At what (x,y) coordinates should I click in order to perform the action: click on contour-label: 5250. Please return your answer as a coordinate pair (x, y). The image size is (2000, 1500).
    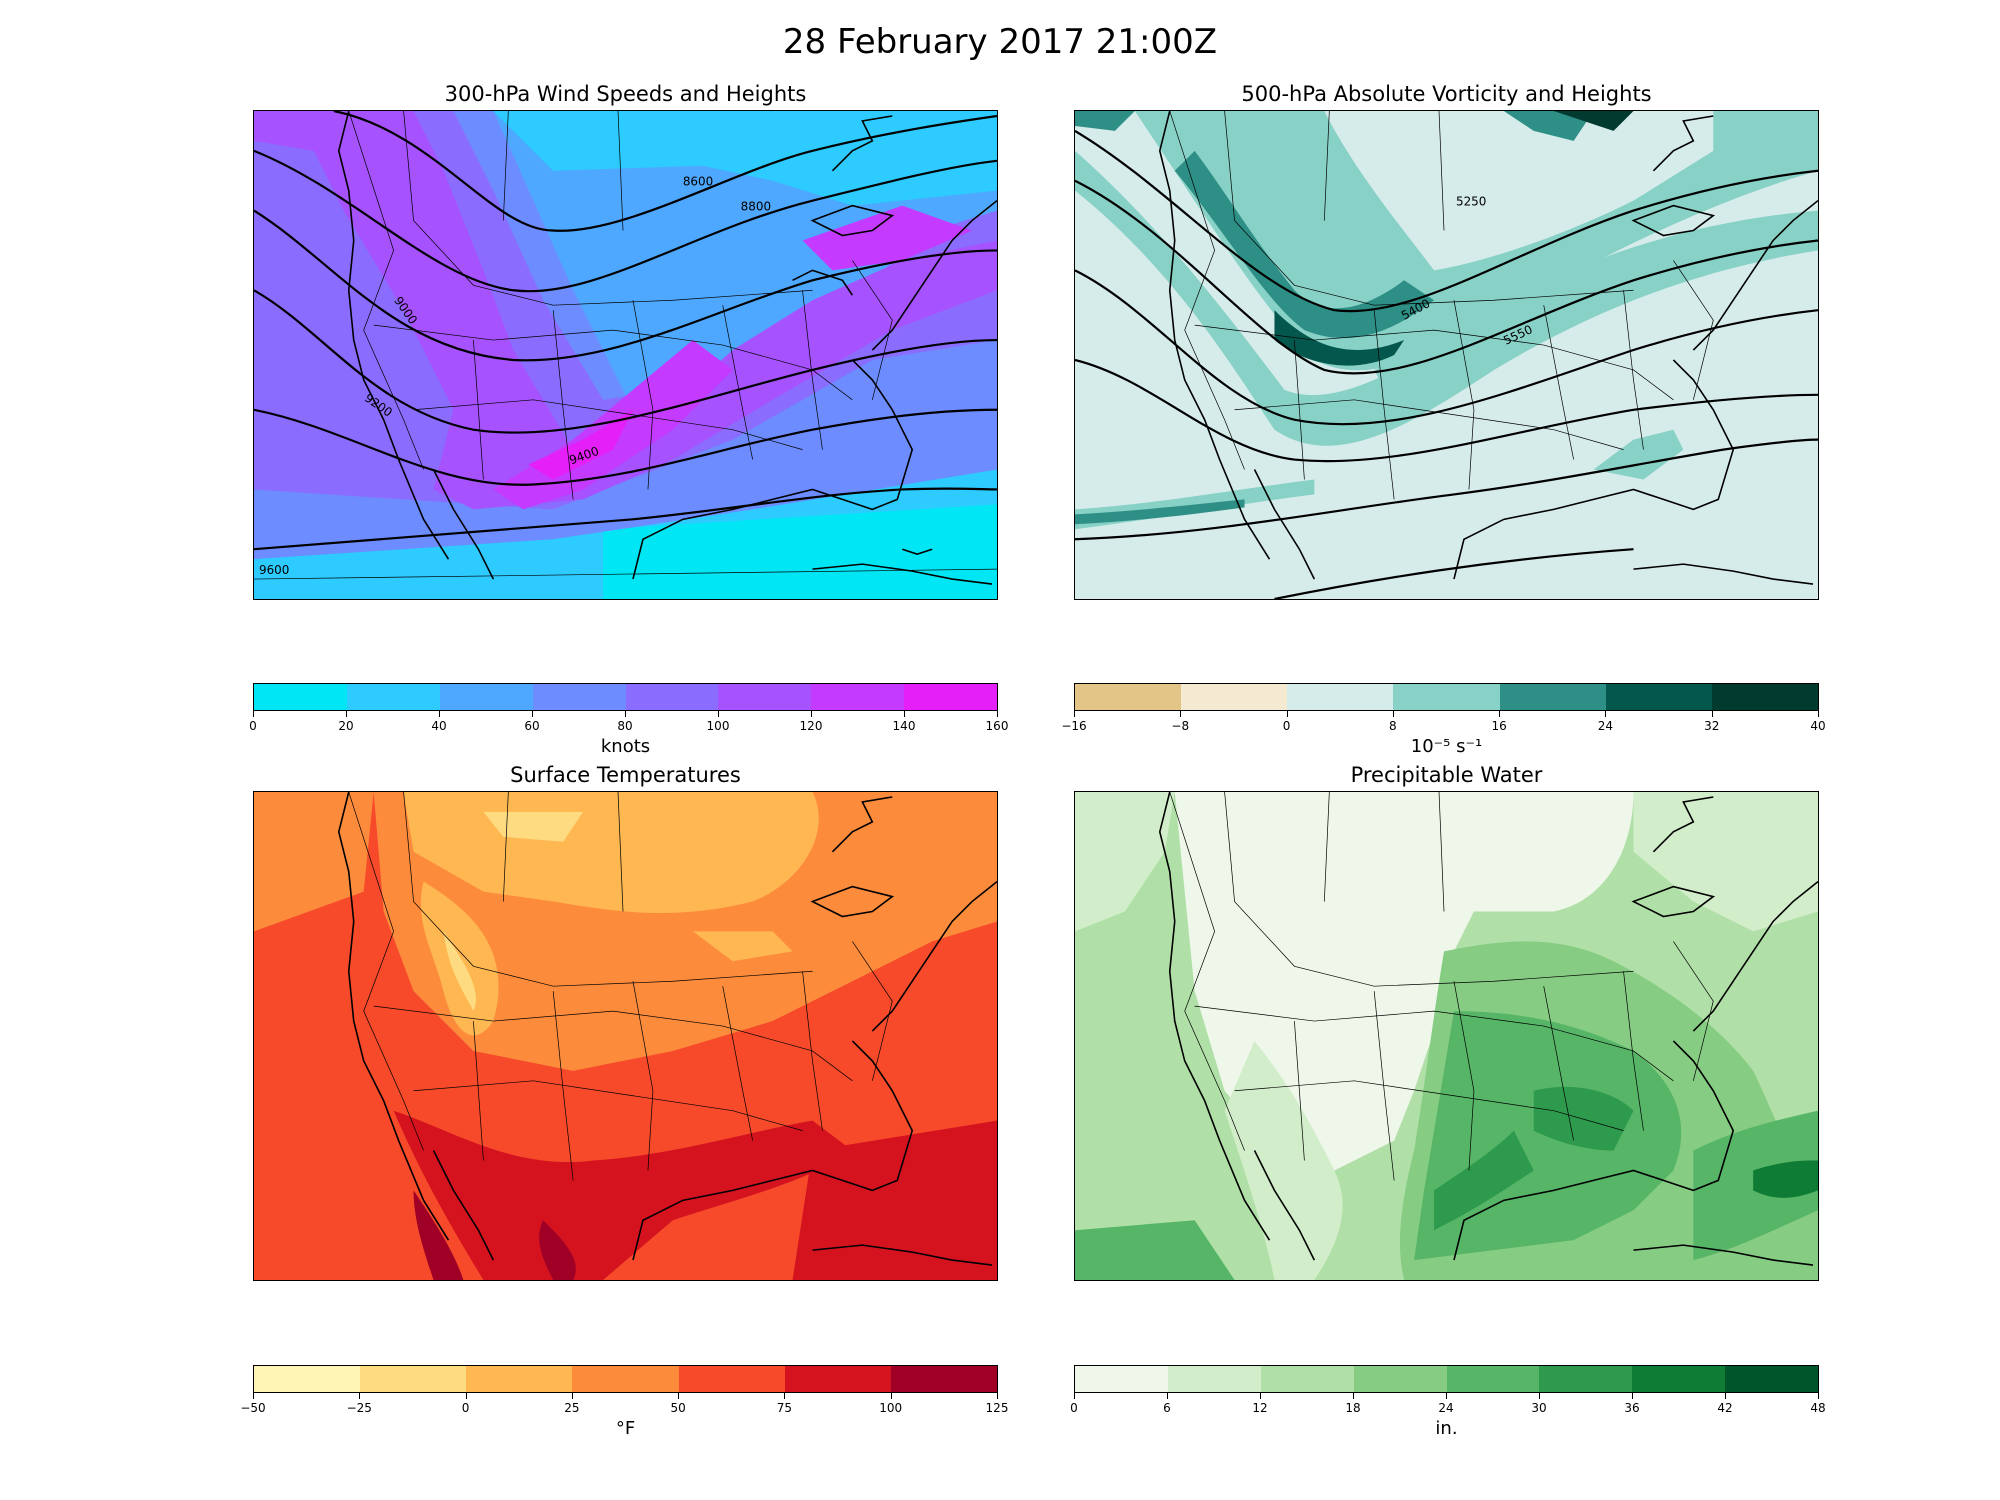
    Looking at the image, I should click on (1471, 202).